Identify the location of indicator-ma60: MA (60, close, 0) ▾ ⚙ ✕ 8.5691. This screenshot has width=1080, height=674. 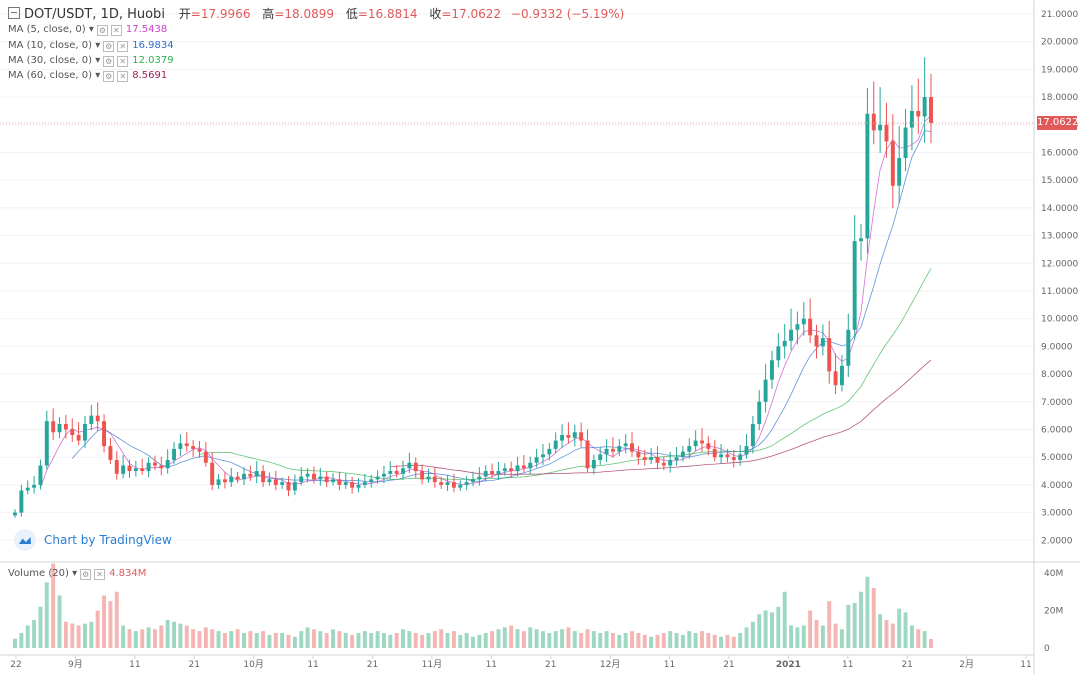
(88, 76).